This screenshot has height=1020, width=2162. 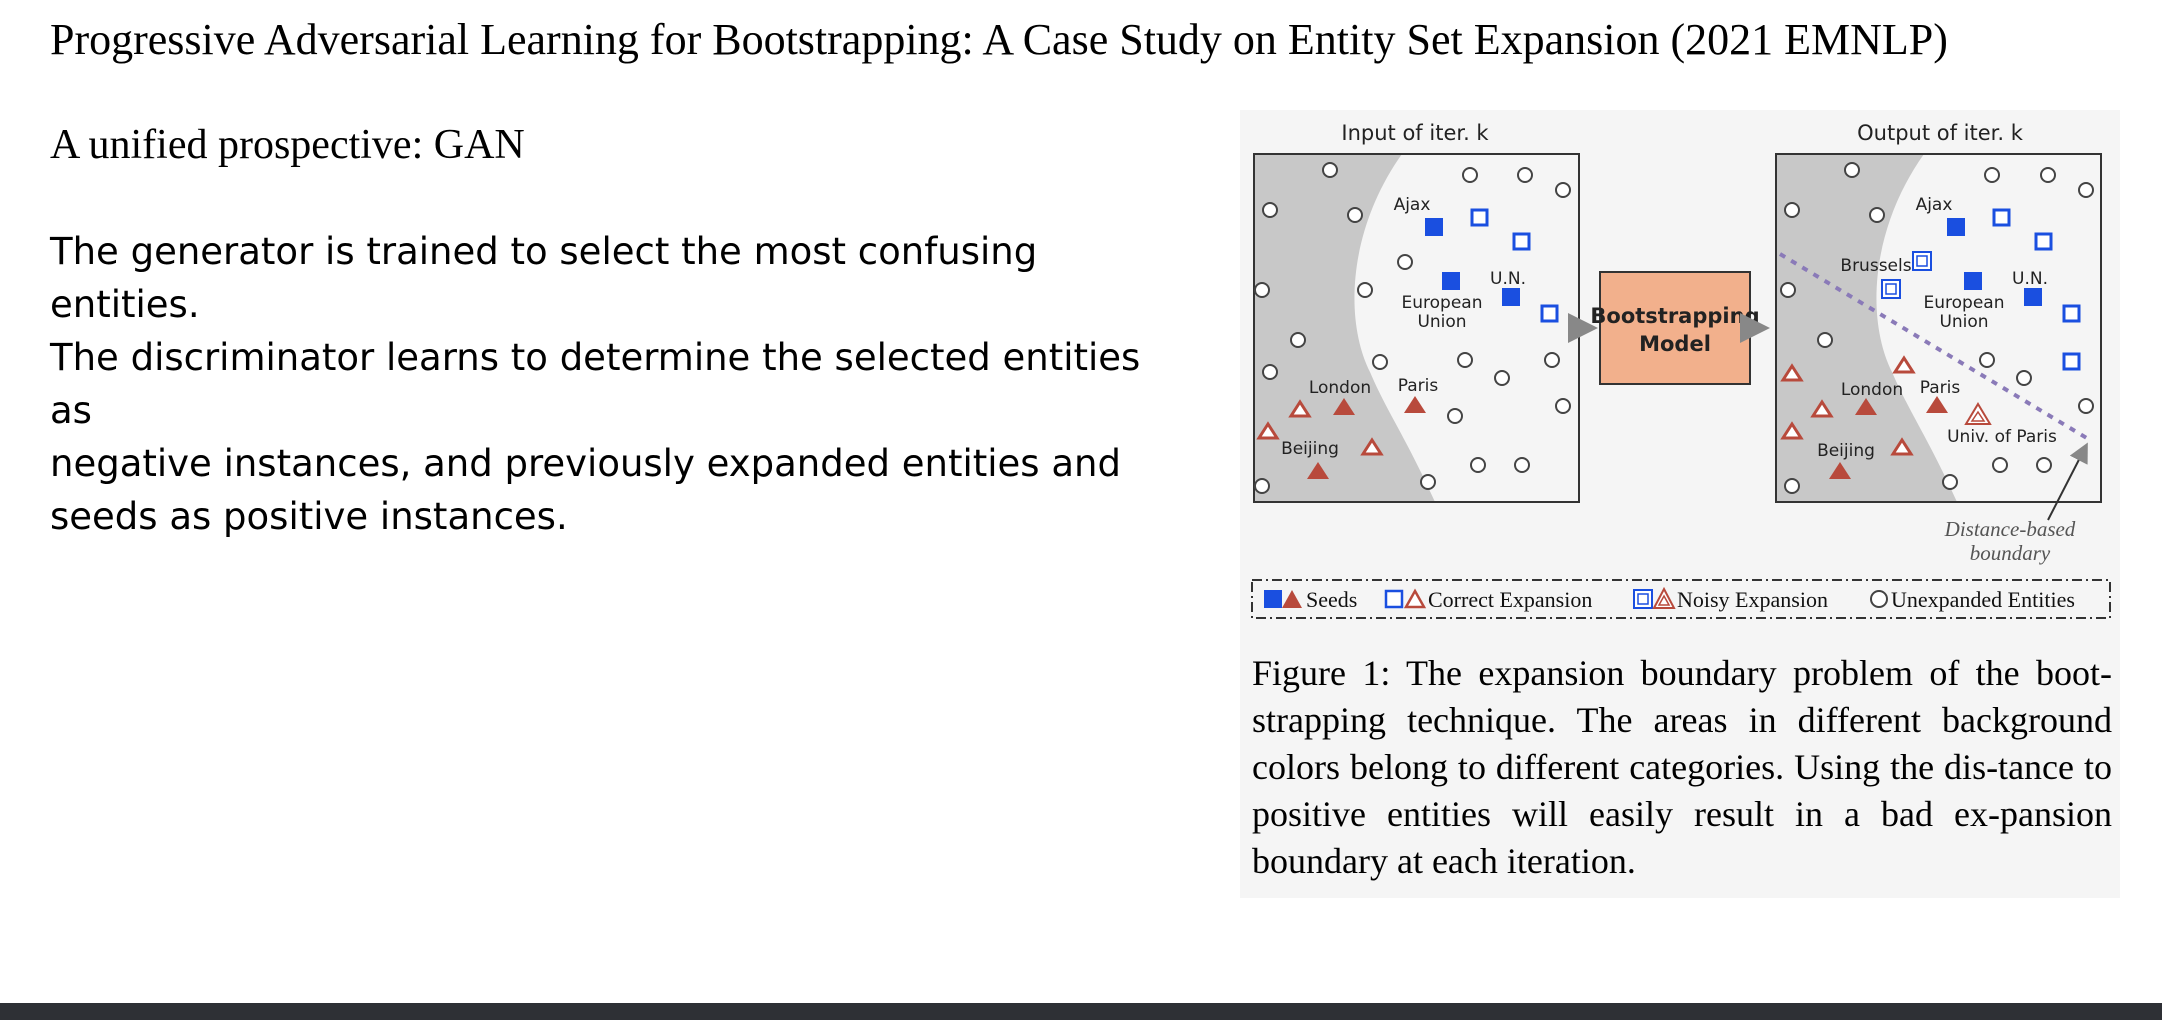 I want to click on label-brussels: Brussels, so click(x=1875, y=266).